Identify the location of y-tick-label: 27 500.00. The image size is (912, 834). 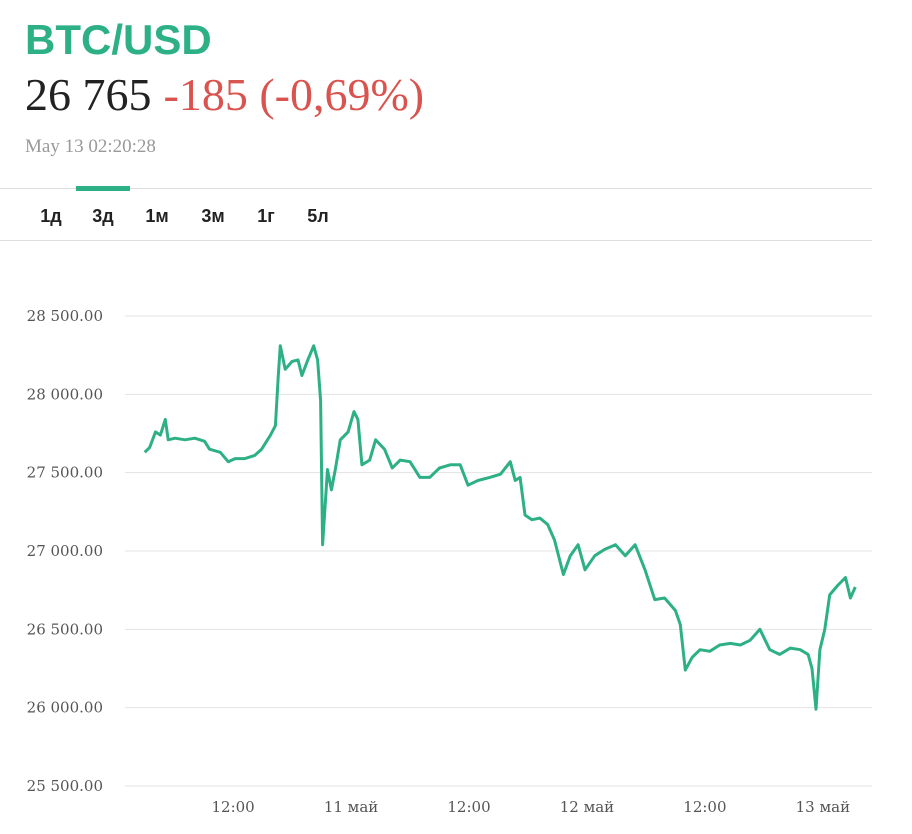
(65, 473).